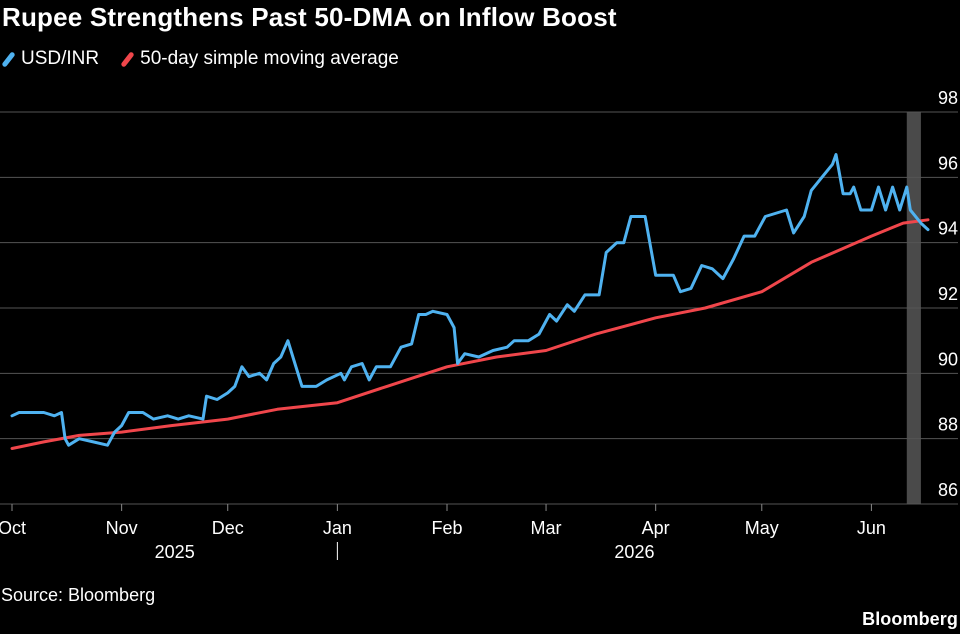  What do you see at coordinates (910, 619) in the screenshot?
I see `bloomberg-logo: Bloomberg` at bounding box center [910, 619].